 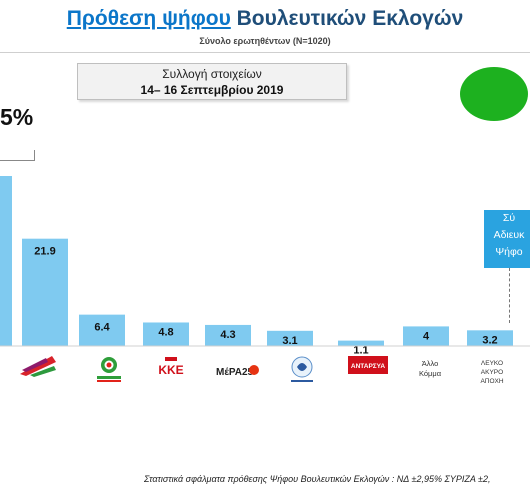 What do you see at coordinates (6, 261) in the screenshot?
I see `bar-partial` at bounding box center [6, 261].